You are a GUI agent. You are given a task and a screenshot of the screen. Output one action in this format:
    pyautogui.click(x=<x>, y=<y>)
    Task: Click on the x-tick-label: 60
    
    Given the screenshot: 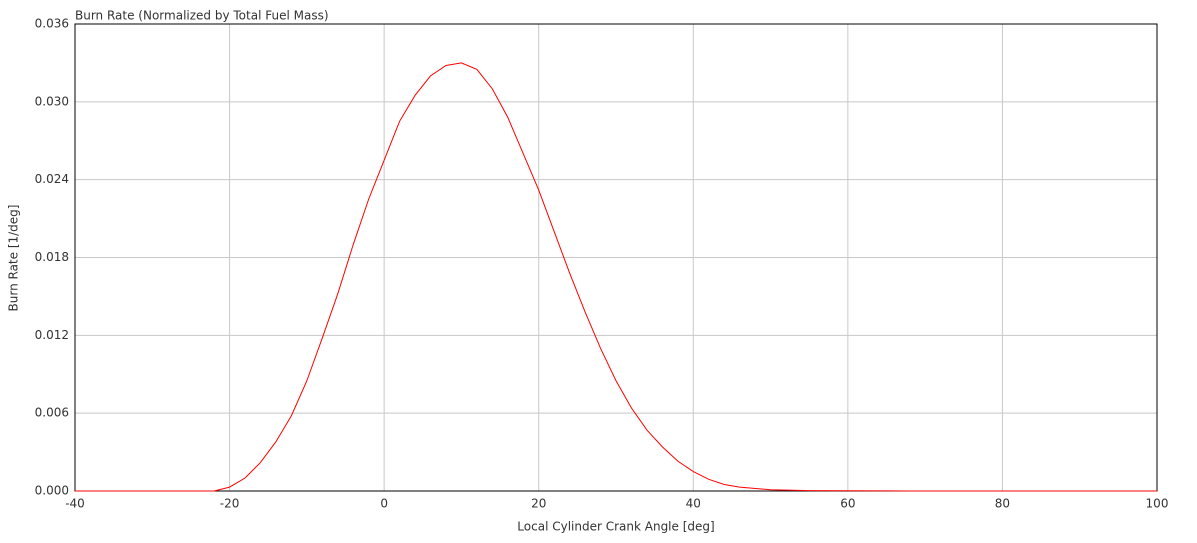 What is the action you would take?
    pyautogui.click(x=847, y=504)
    